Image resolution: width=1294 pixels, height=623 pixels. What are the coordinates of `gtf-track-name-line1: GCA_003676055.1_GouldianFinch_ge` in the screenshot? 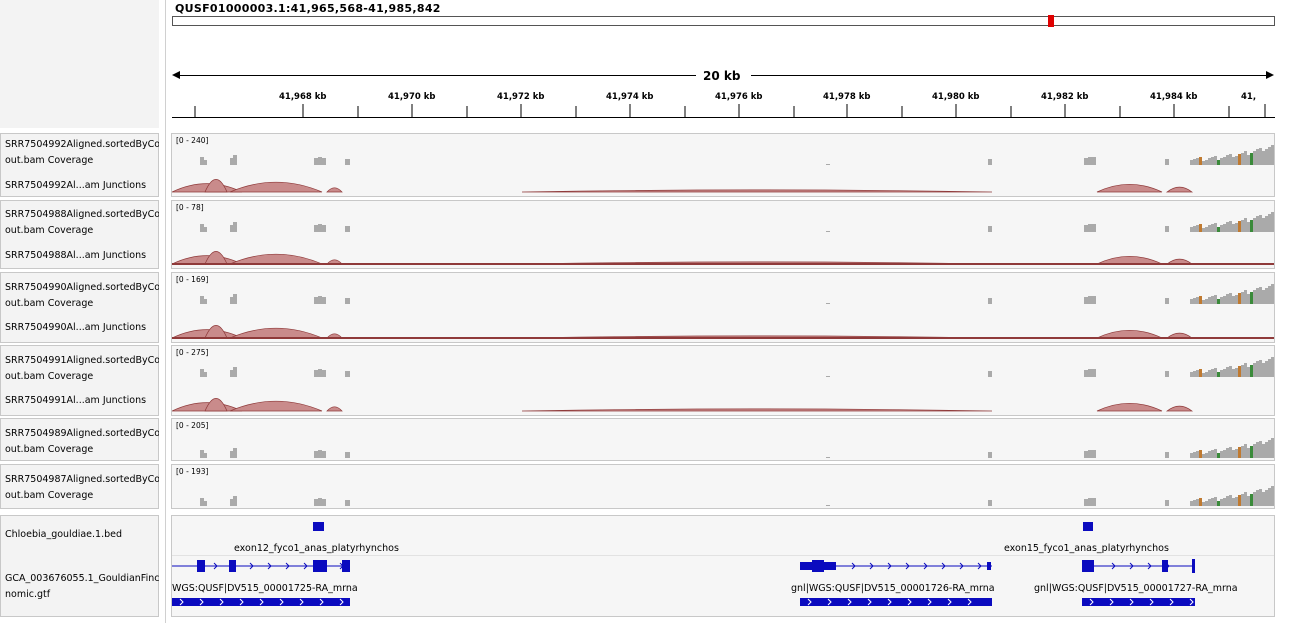 It's located at (82, 578).